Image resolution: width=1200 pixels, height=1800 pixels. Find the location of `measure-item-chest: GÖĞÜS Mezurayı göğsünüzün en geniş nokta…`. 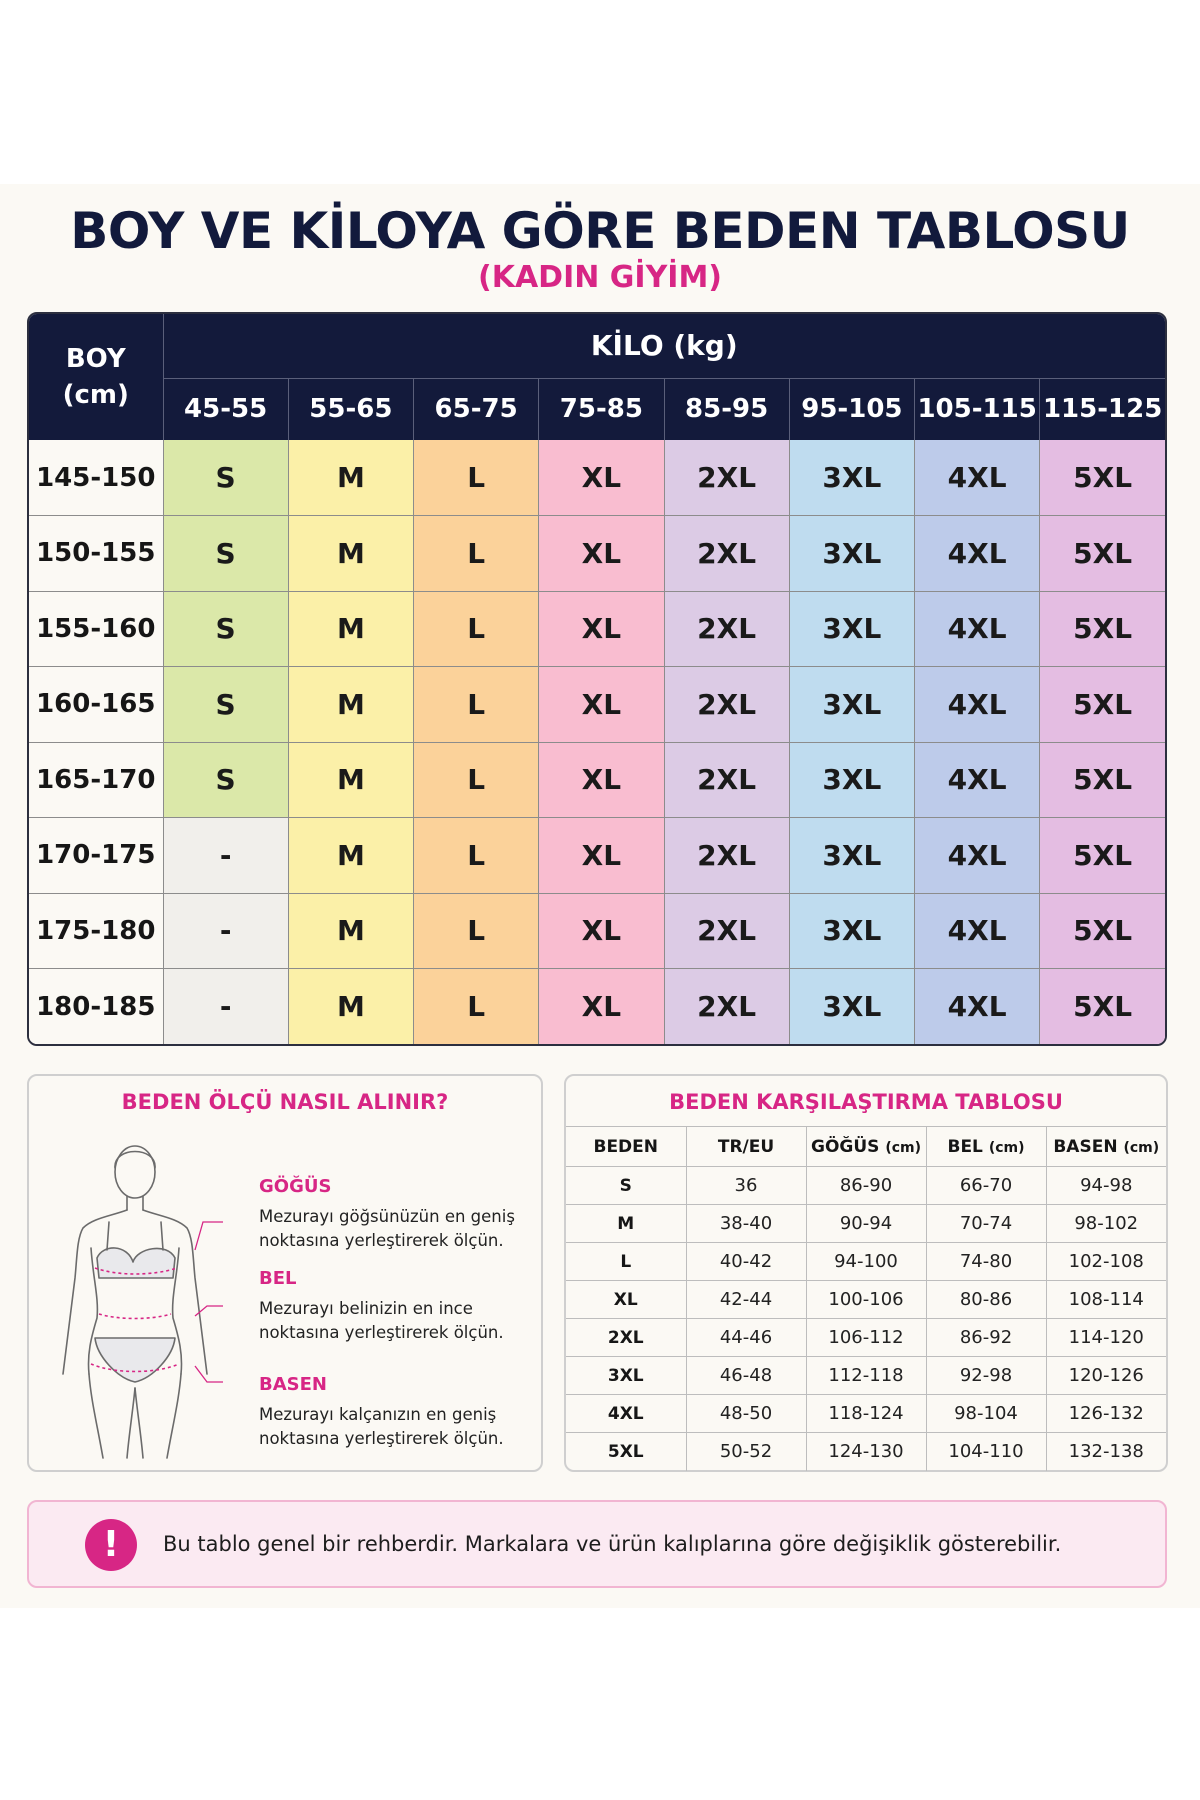

measure-item-chest: GÖĞÜS Mezurayı göğsünüzün en geniş nokta… is located at coordinates (399, 1214).